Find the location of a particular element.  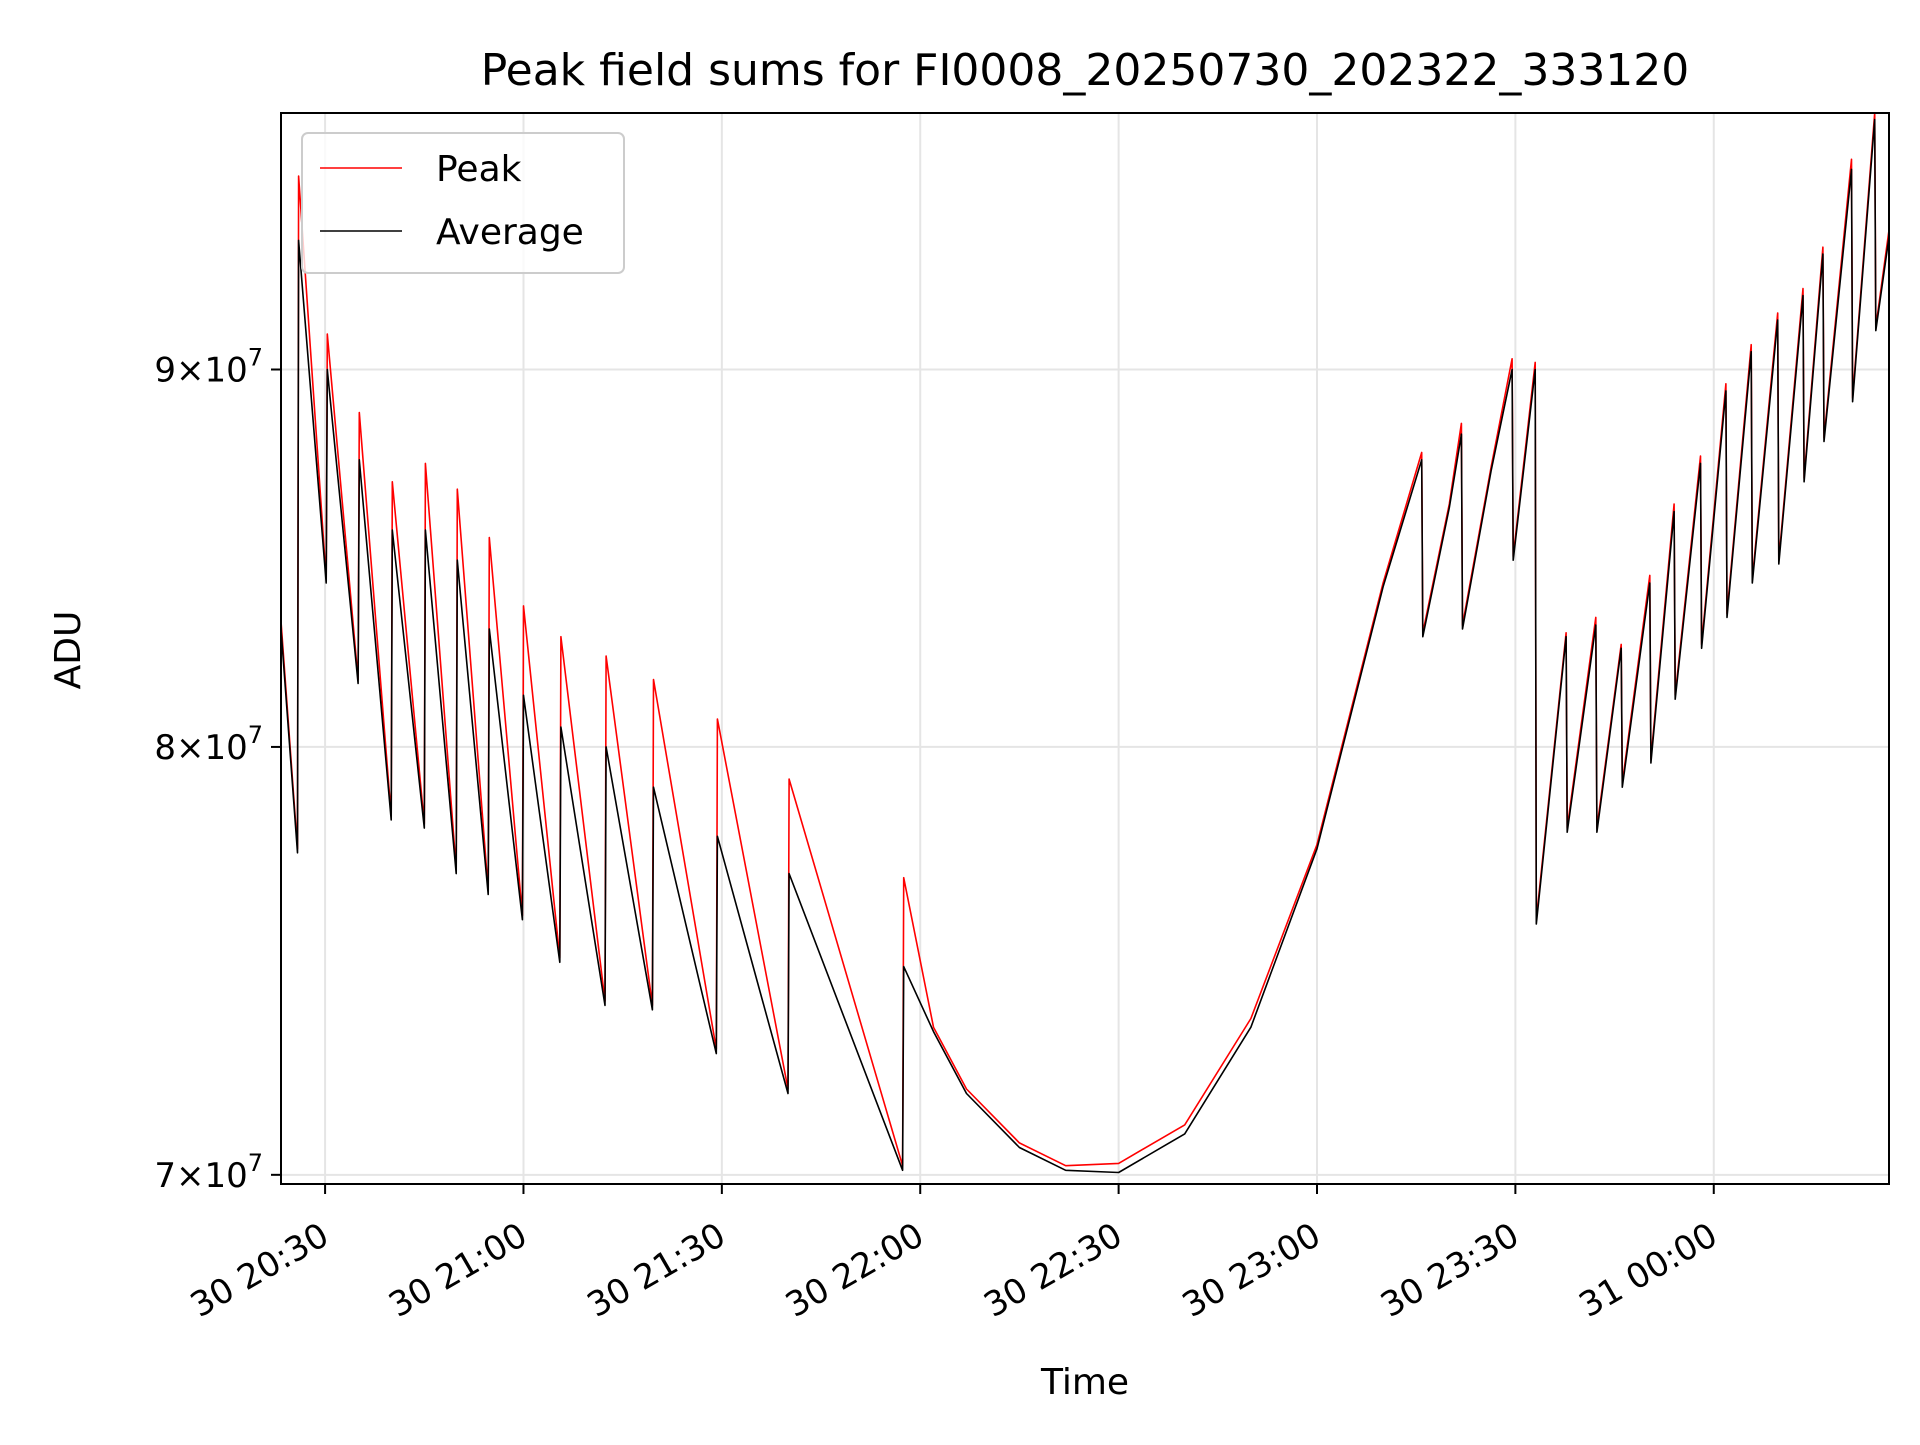

legend: Peak Average is located at coordinates (463, 203).